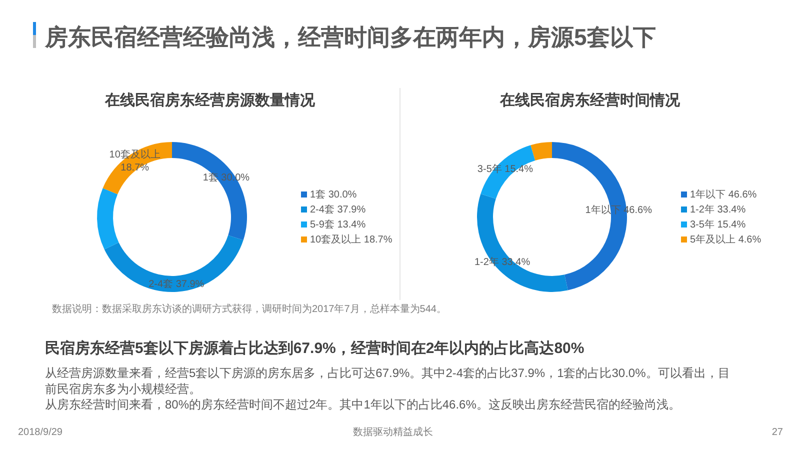 The width and height of the screenshot is (800, 450). Describe the element at coordinates (718, 224) in the screenshot. I see `legend-label: 3-5年 15.4%` at that location.